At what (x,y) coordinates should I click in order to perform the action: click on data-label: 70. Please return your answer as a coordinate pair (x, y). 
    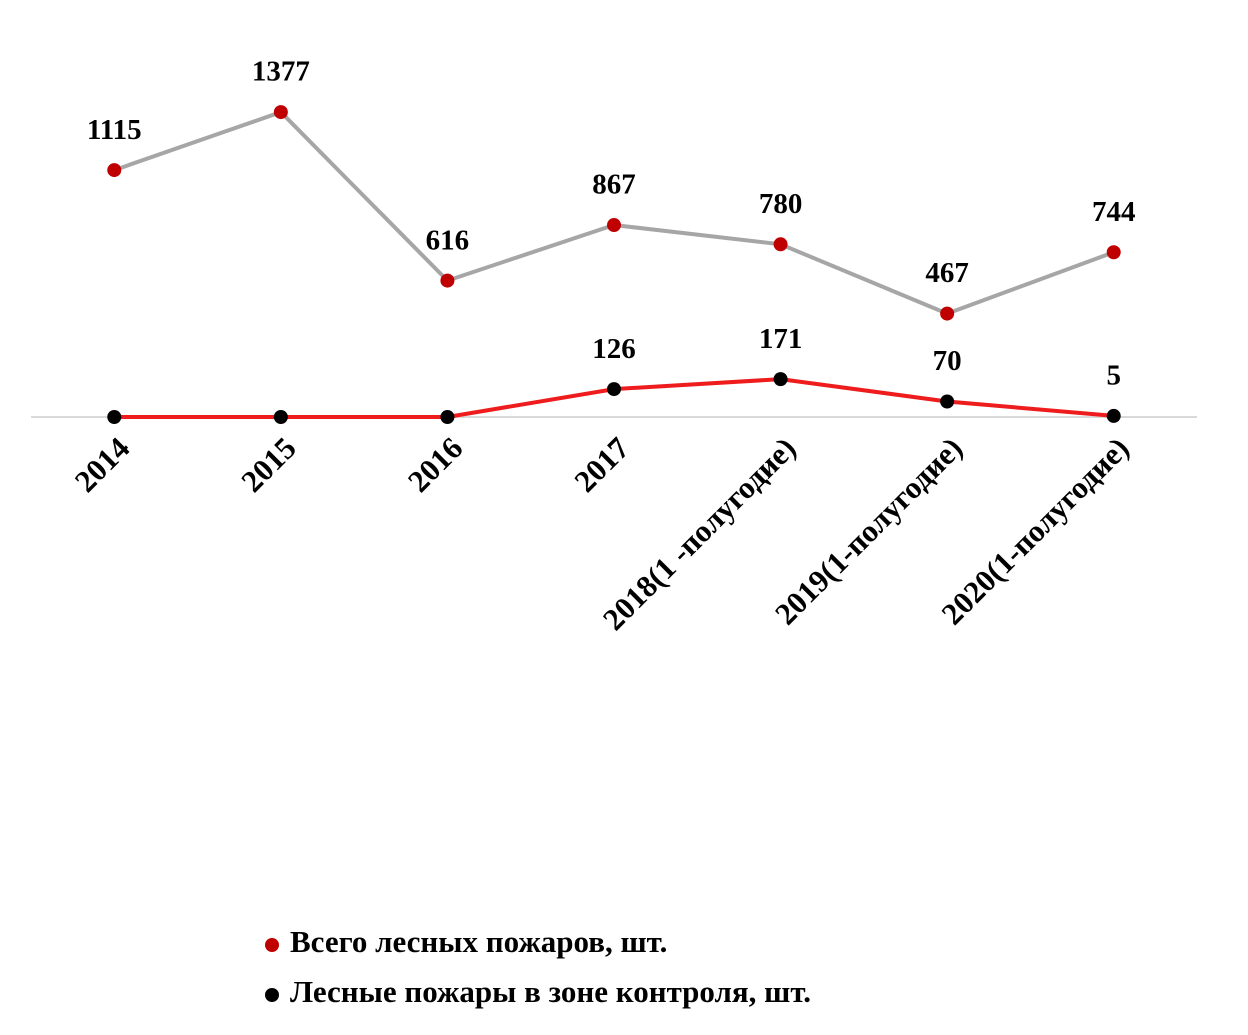
    Looking at the image, I should click on (947, 361).